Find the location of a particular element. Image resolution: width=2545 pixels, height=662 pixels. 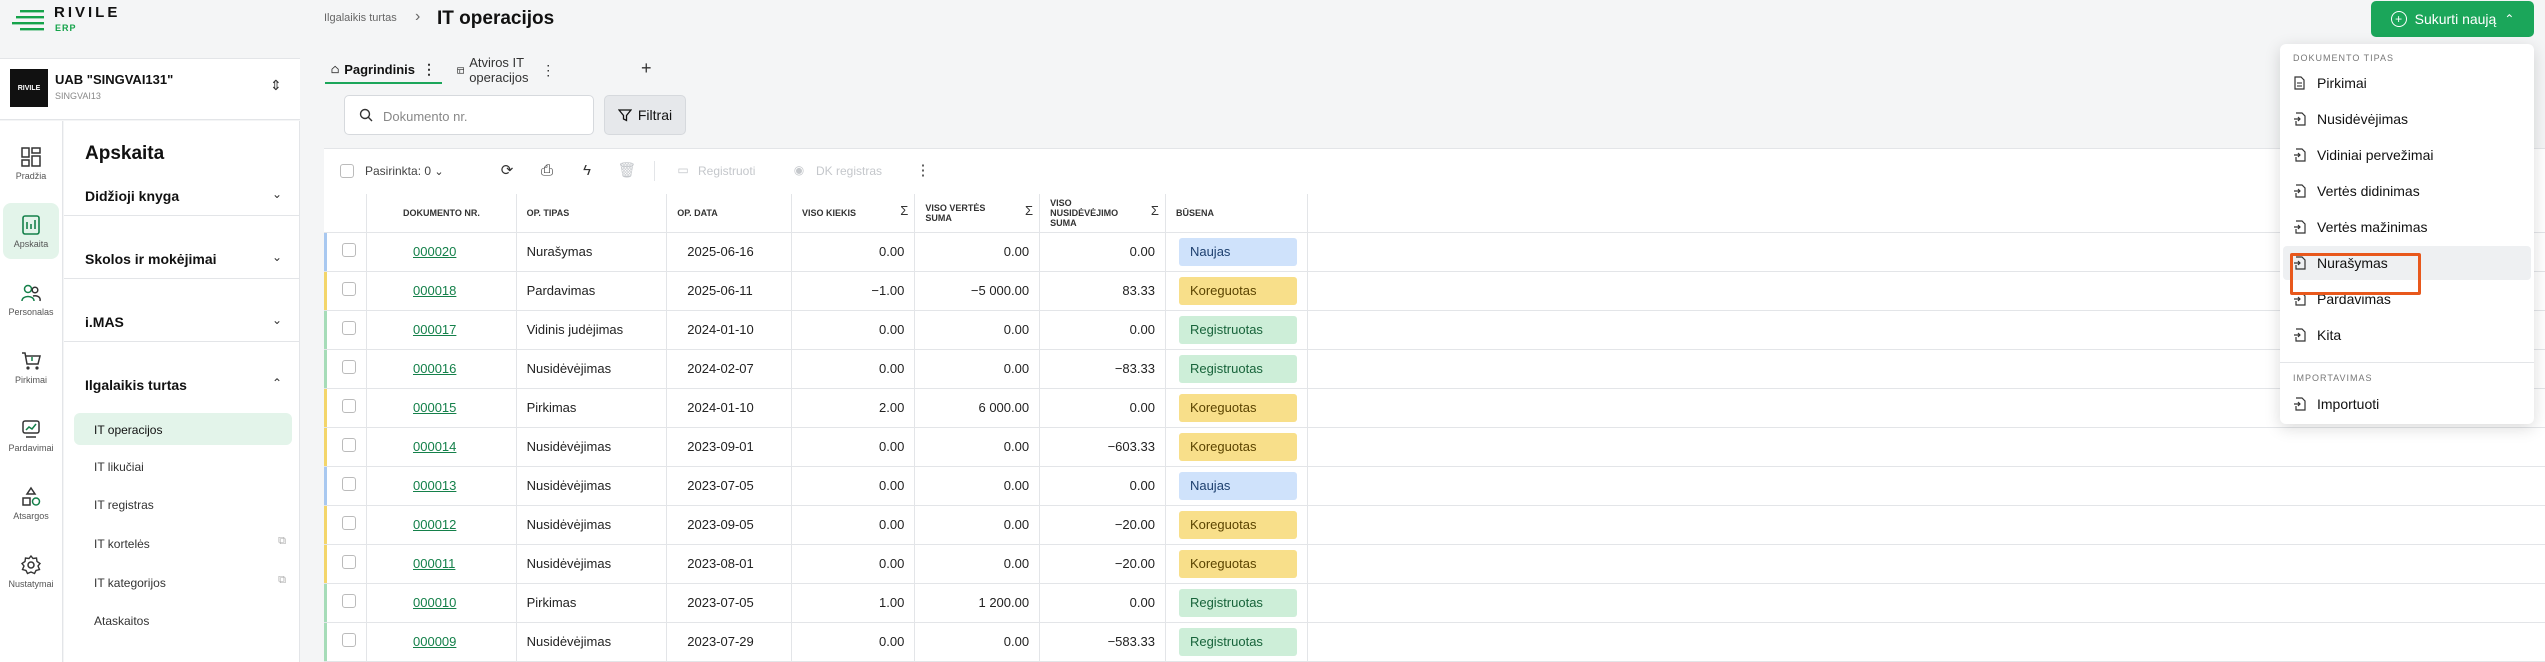

menu-item-kita: Kita is located at coordinates (2407, 335).